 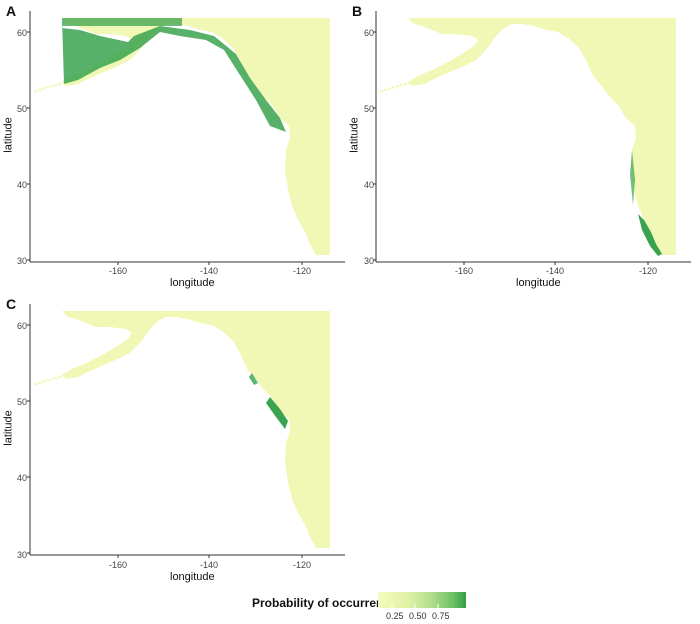 What do you see at coordinates (395, 616) in the screenshot?
I see `legend-tick: 0.25` at bounding box center [395, 616].